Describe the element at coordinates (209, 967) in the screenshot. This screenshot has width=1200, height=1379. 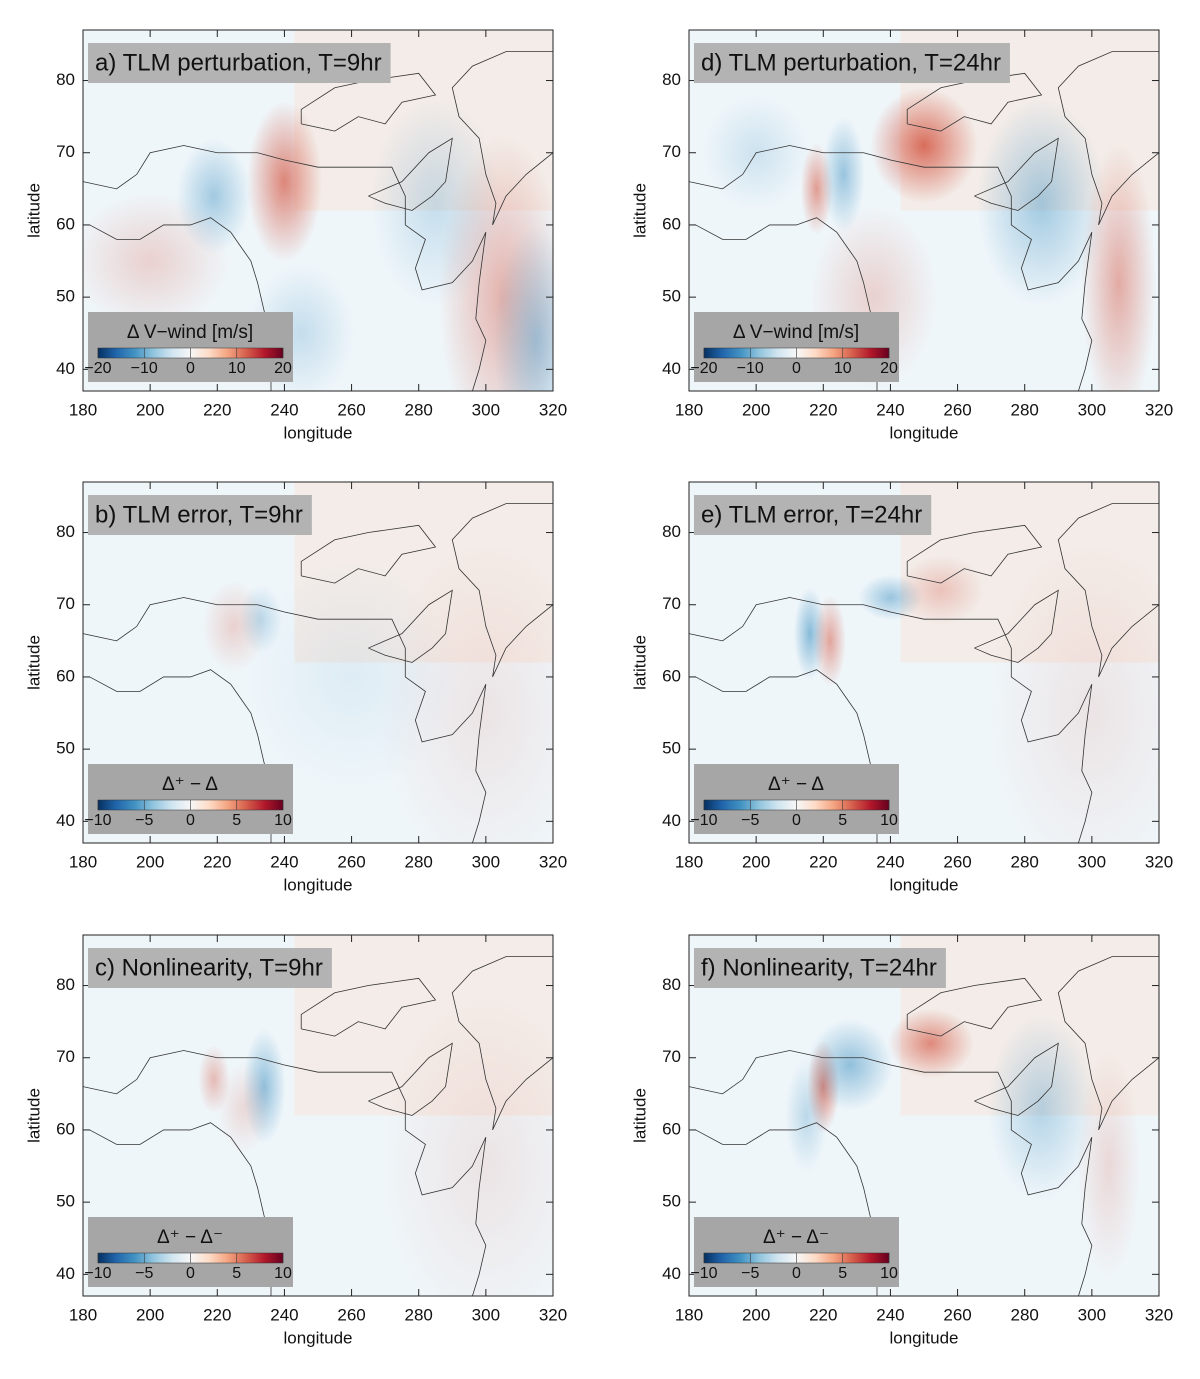
I see `panel-title: c) Nonlinearity, T=9hr` at that location.